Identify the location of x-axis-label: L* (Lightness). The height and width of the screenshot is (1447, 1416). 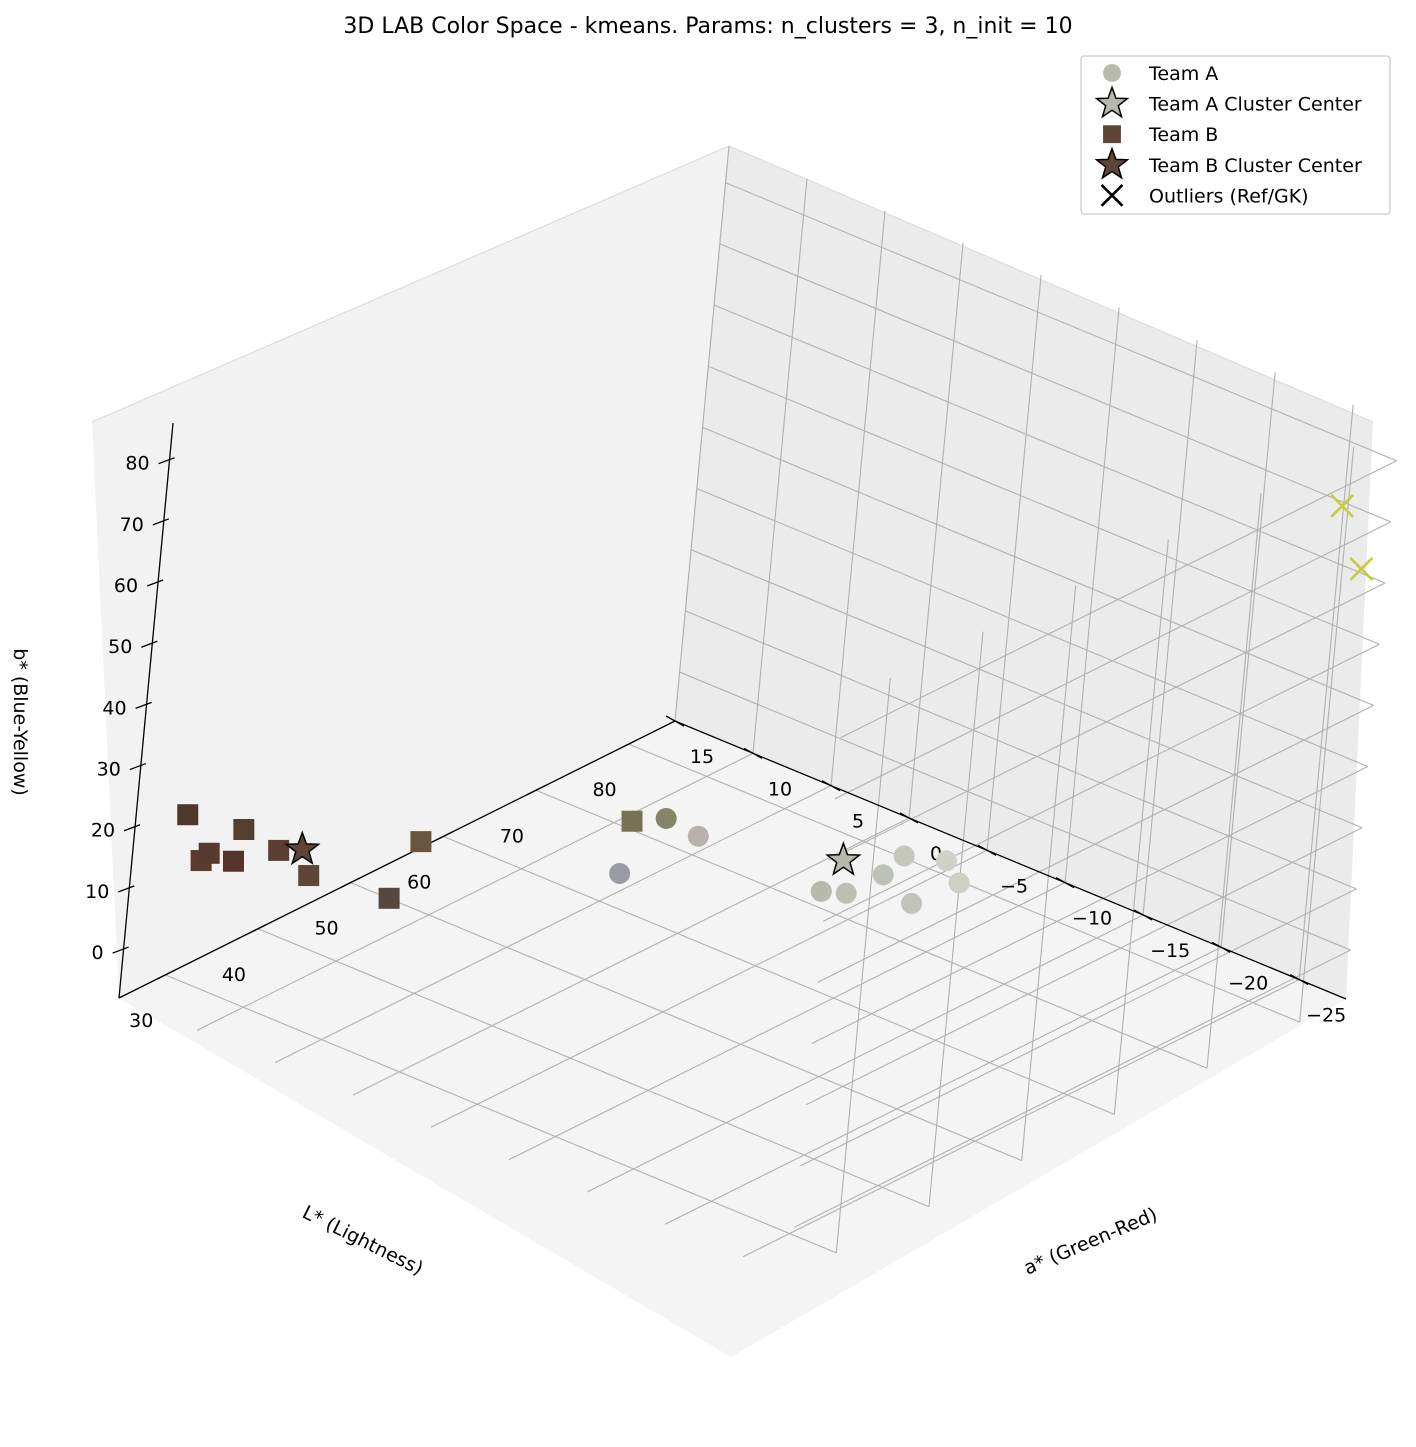
(363, 1240).